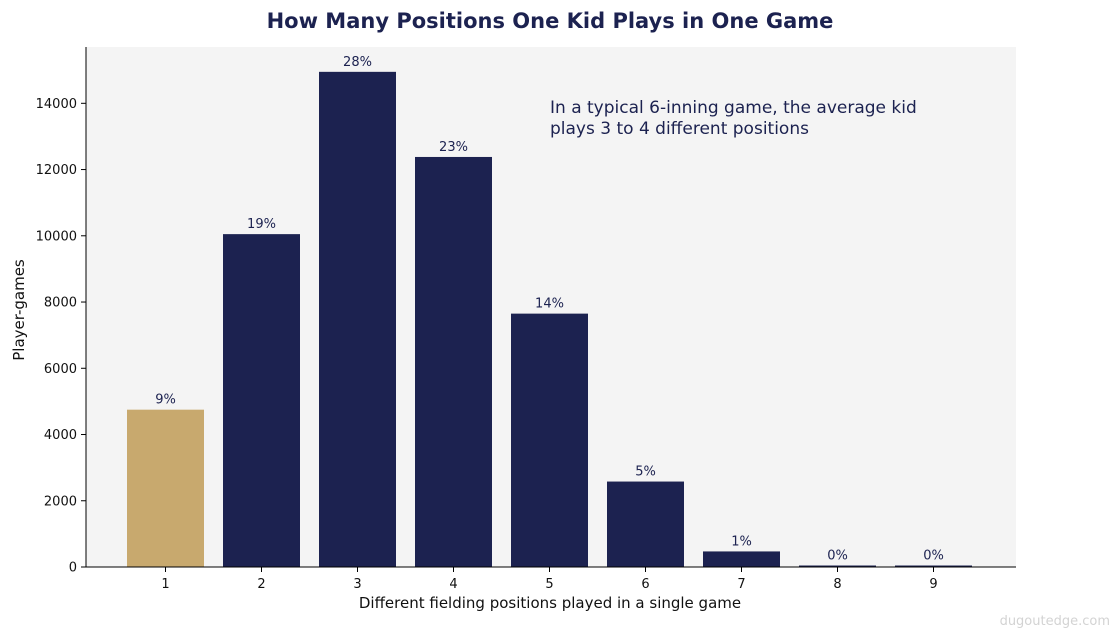 Image resolution: width=1120 pixels, height=637 pixels. What do you see at coordinates (261, 584) in the screenshot?
I see `x-tick-label-2: 2` at bounding box center [261, 584].